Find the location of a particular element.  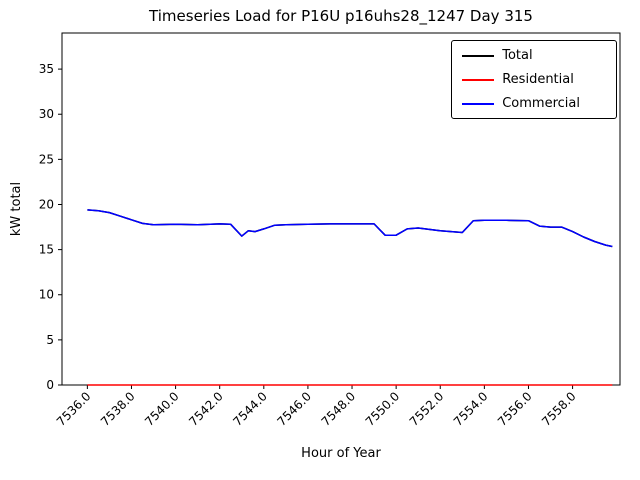

svg-text: 30 is located at coordinates (46, 114).